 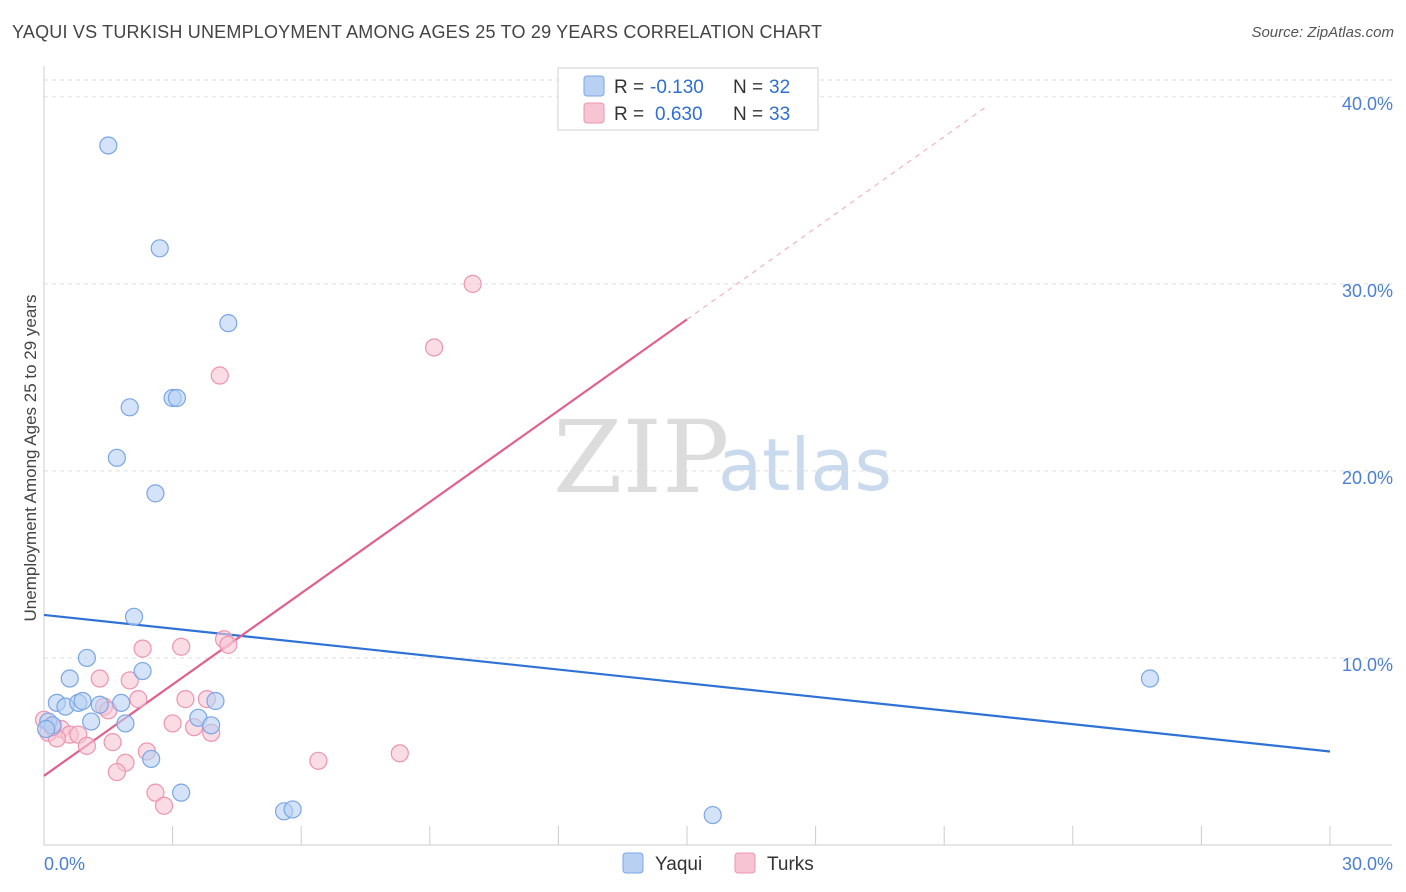 I want to click on legend-r-value-yaqui: -0.130, so click(x=677, y=87).